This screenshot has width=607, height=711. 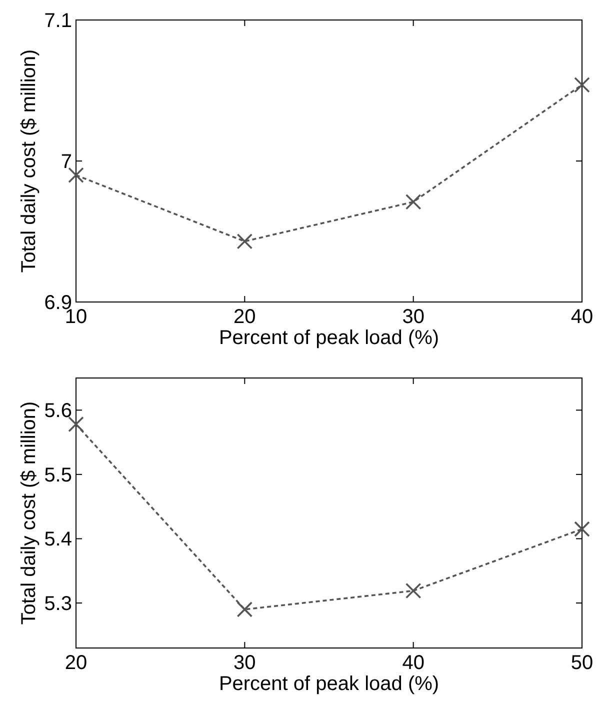 I want to click on y-tick-label: 5.5, so click(x=58, y=475).